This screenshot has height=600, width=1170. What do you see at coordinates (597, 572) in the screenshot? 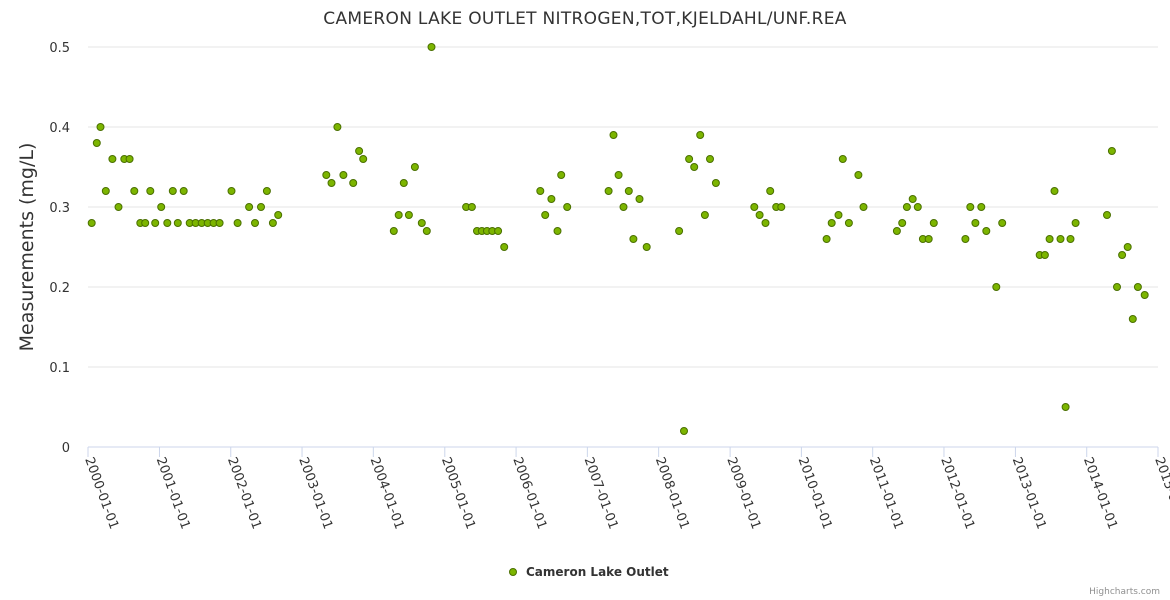
I see `legend-item-cameron-lake-outlet: Cameron Lake Outlet` at bounding box center [597, 572].